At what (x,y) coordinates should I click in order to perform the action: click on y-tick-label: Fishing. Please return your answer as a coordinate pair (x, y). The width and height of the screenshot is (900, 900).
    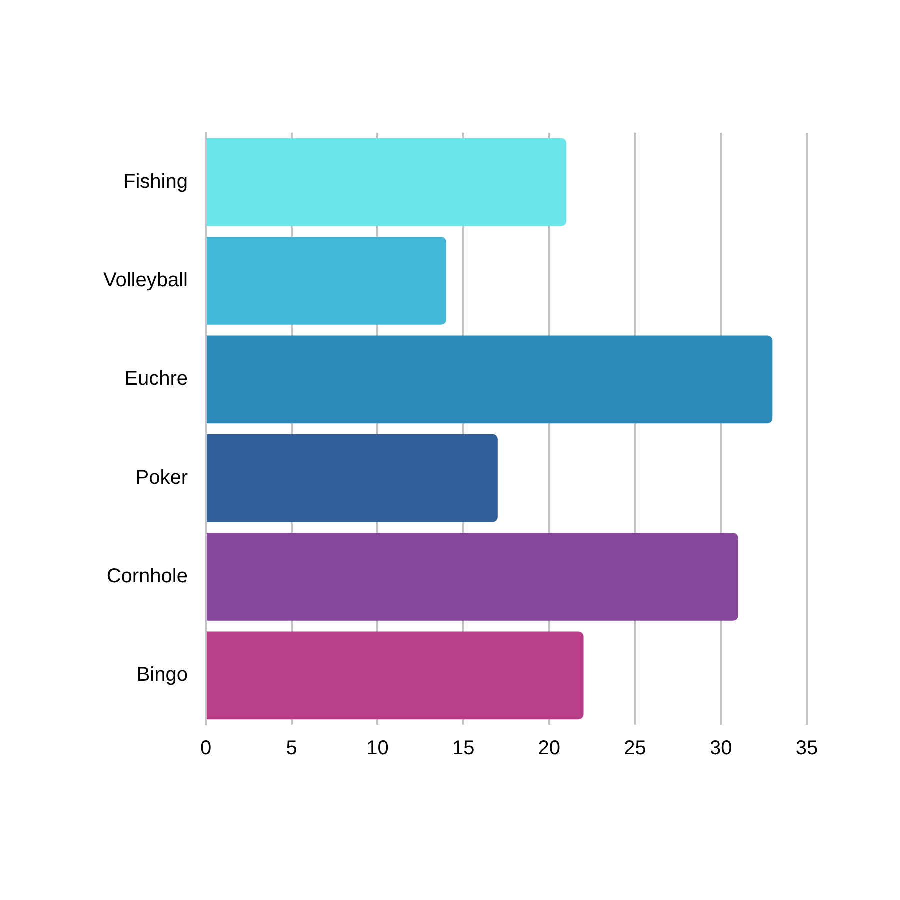
    Looking at the image, I should click on (156, 181).